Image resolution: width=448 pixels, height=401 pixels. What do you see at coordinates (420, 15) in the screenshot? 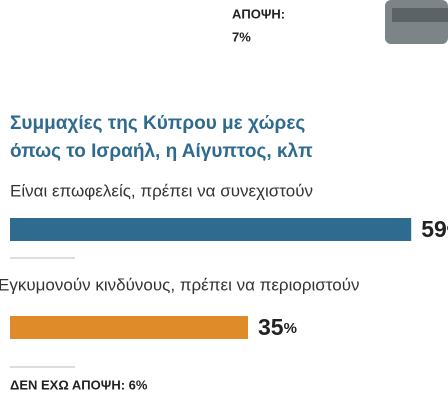
I see `photo-detail` at bounding box center [420, 15].